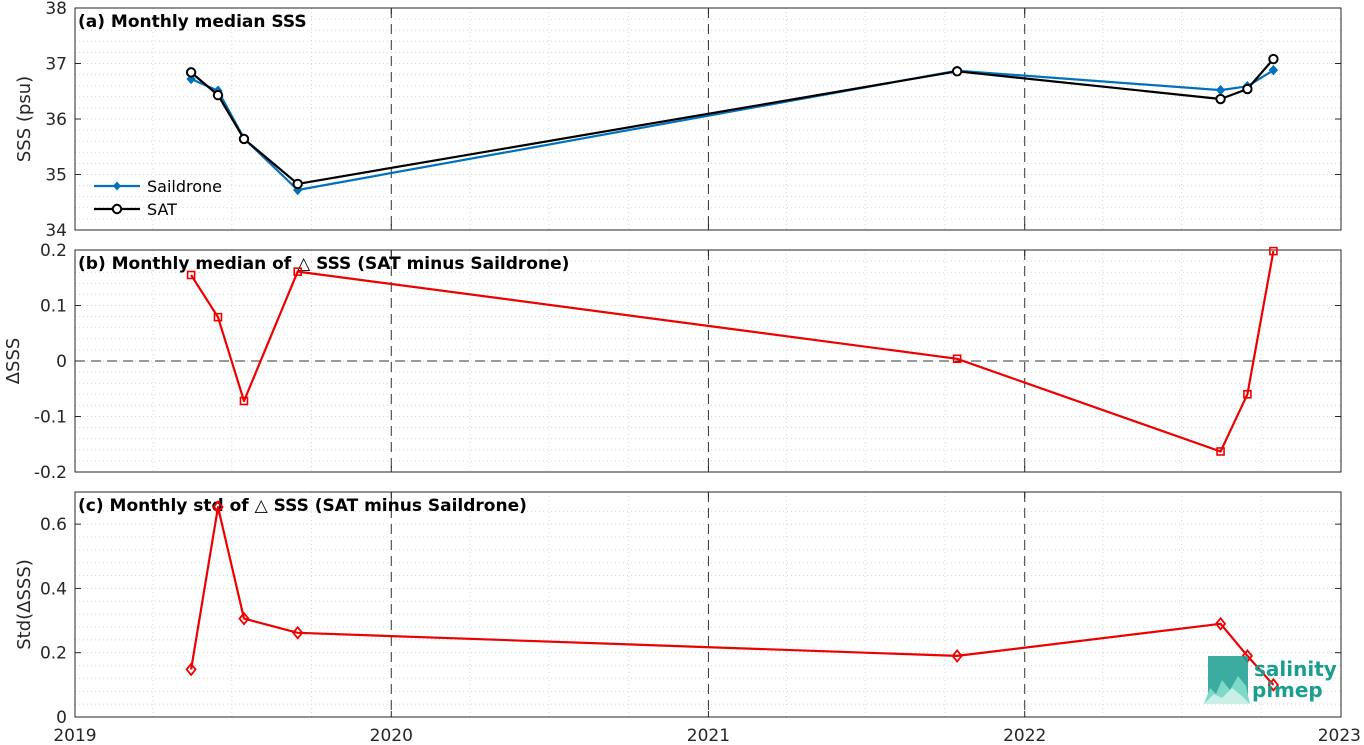 This screenshot has width=1364, height=745. What do you see at coordinates (1295, 669) in the screenshot?
I see `logo-text-line1: salinity` at bounding box center [1295, 669].